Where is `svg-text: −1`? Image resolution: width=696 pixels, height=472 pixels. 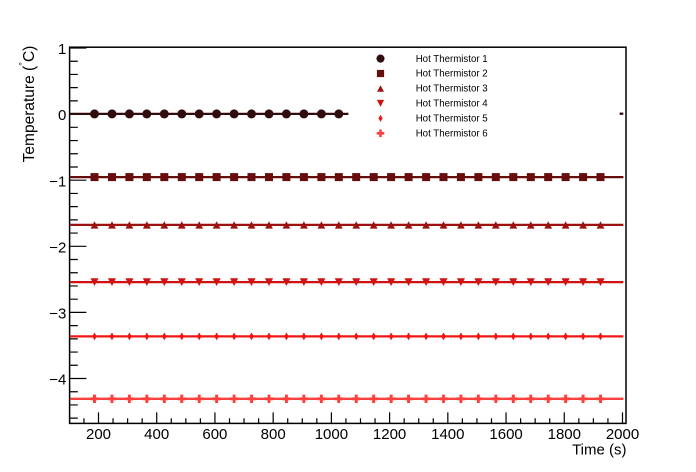
svg-text: −1 is located at coordinates (57, 181).